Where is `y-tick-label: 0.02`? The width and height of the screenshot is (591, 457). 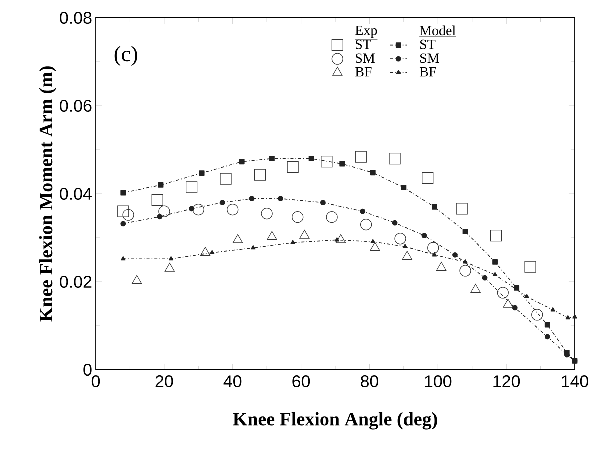 y-tick-label: 0.02 is located at coordinates (76, 282).